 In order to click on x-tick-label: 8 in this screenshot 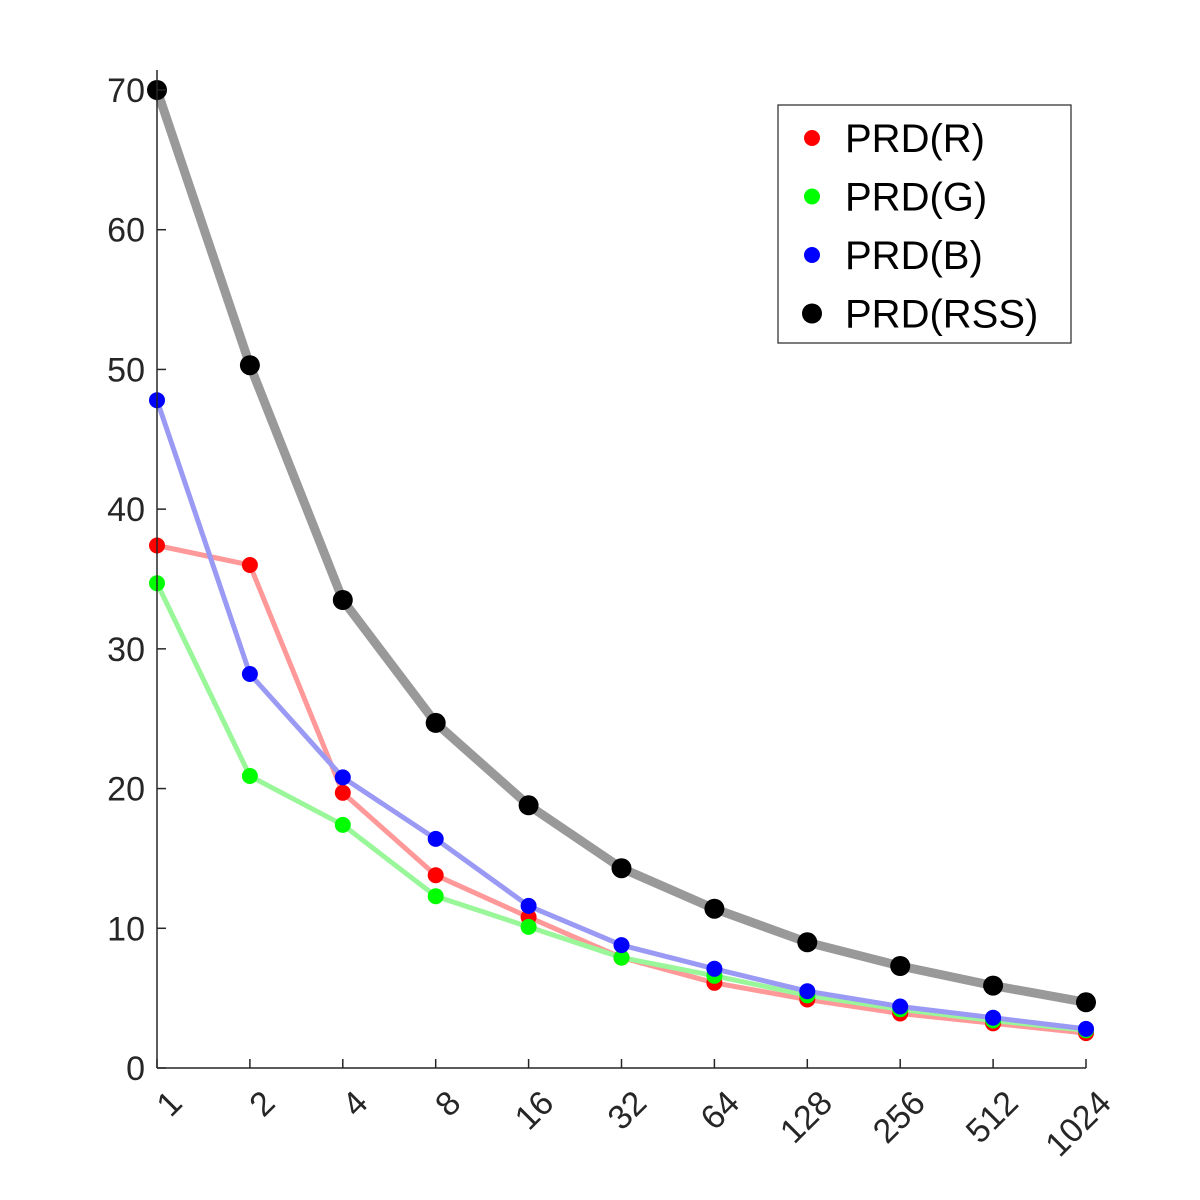, I will do `click(448, 1104)`.